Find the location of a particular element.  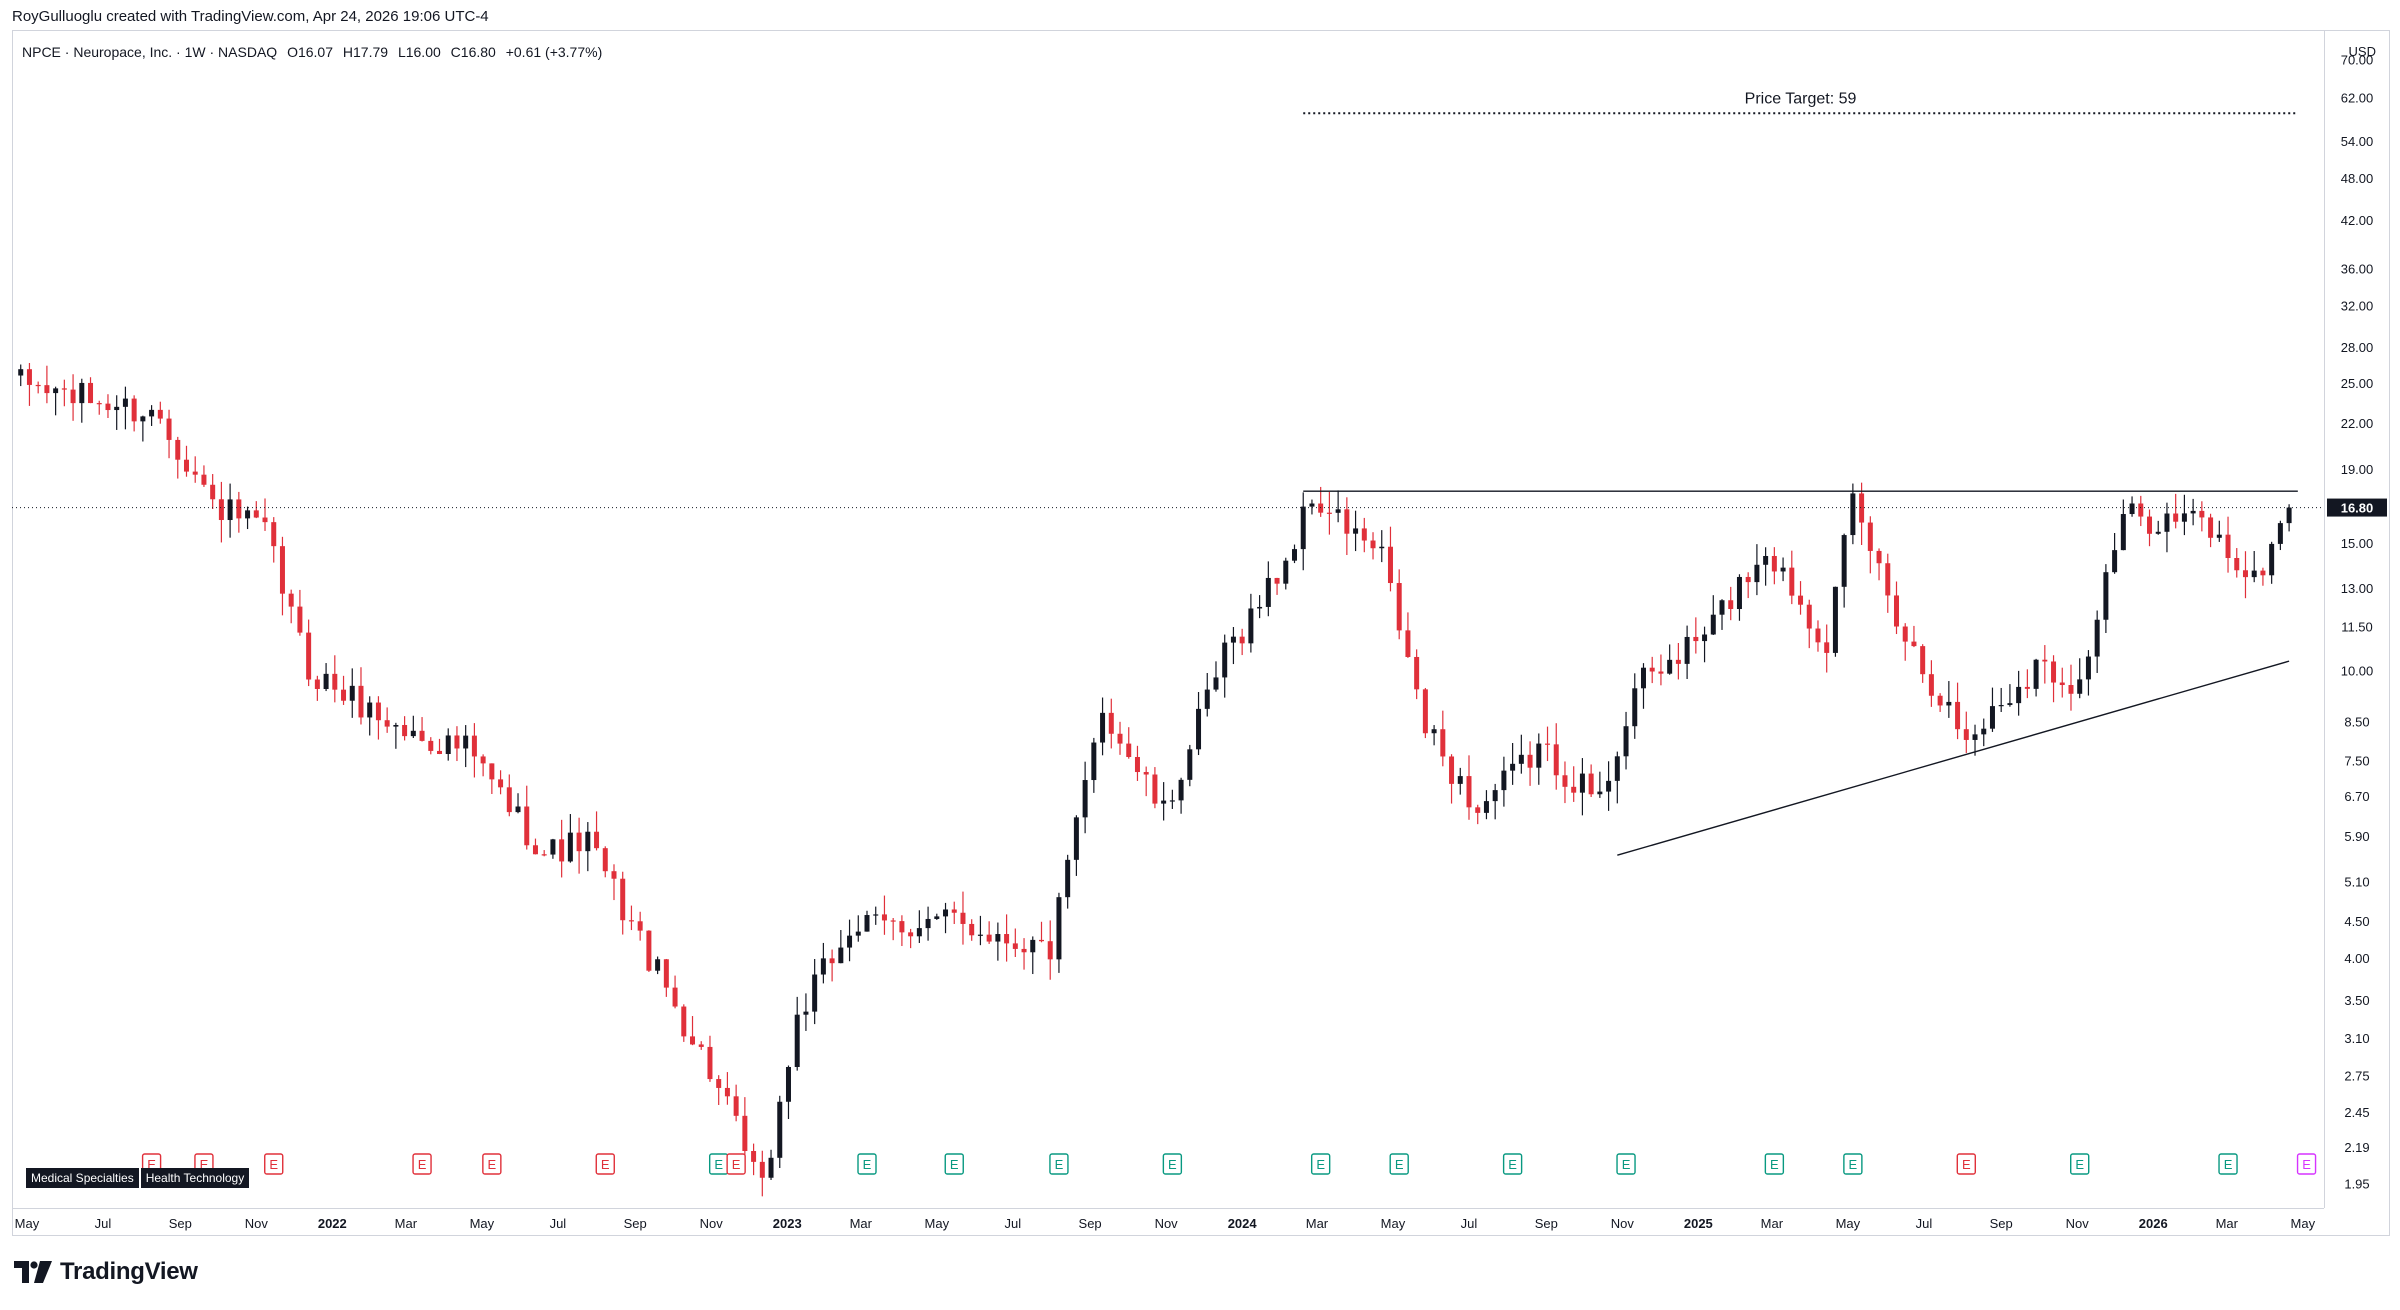

price-tick-label: 4.00 is located at coordinates (2356, 958).